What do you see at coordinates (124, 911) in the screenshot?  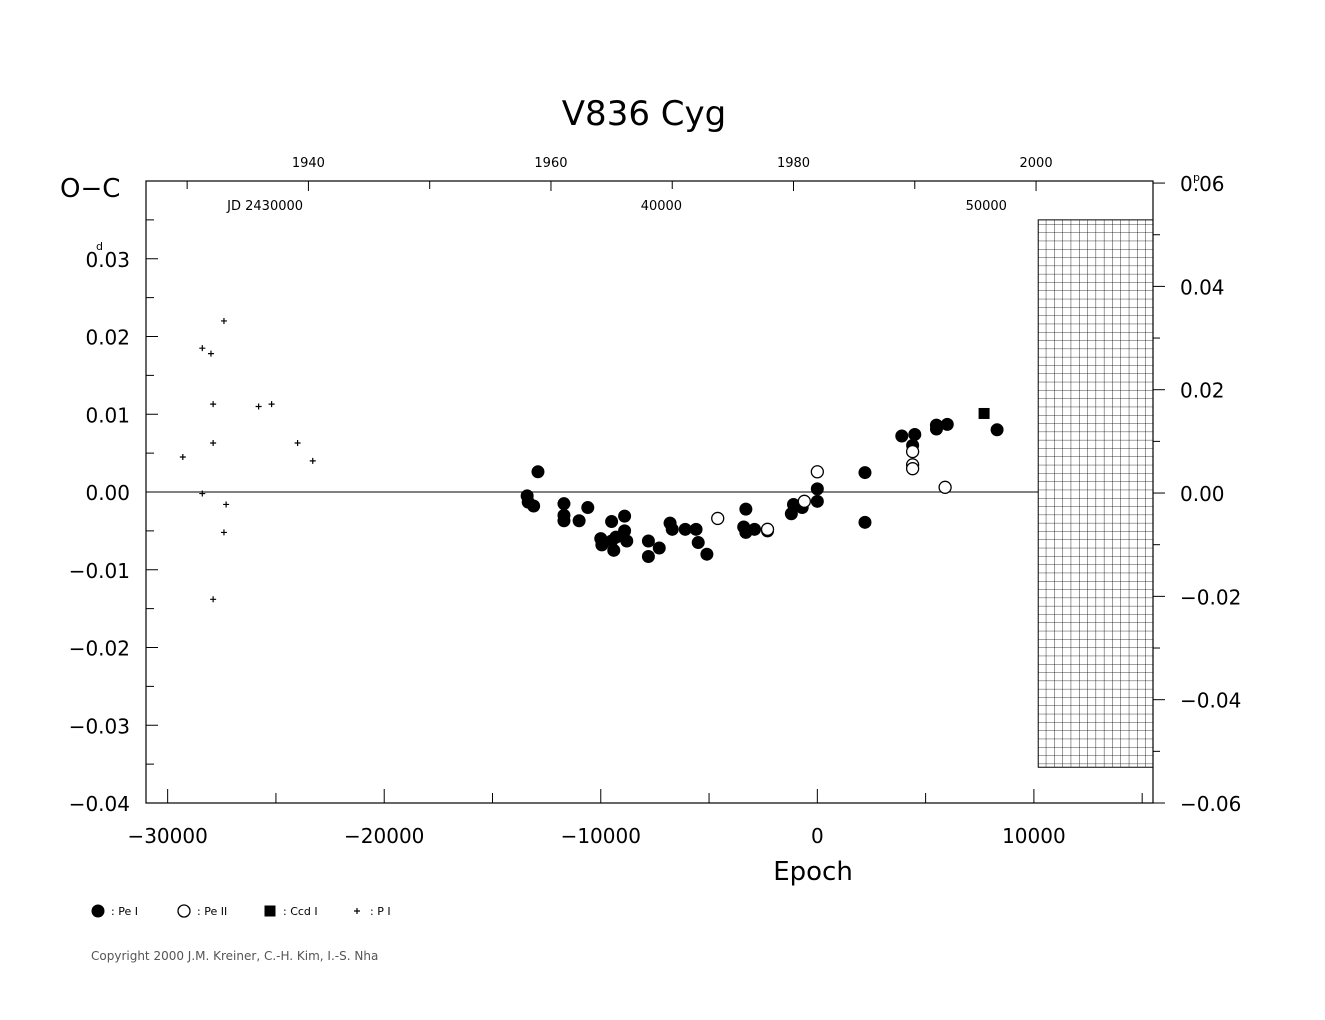 I see `legend-label: : Pe I` at bounding box center [124, 911].